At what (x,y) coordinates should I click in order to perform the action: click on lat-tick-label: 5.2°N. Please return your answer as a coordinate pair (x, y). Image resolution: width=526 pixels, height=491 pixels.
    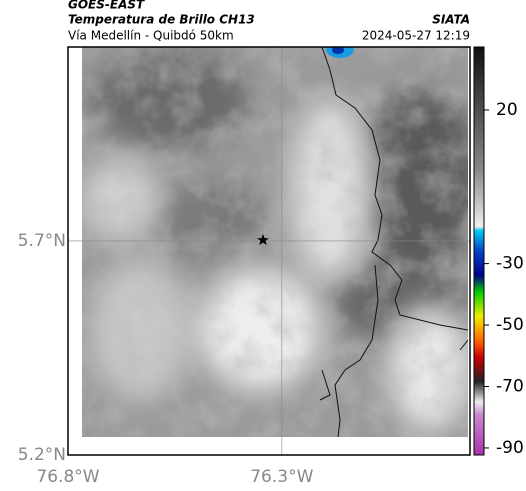
    Looking at the image, I should click on (42, 455).